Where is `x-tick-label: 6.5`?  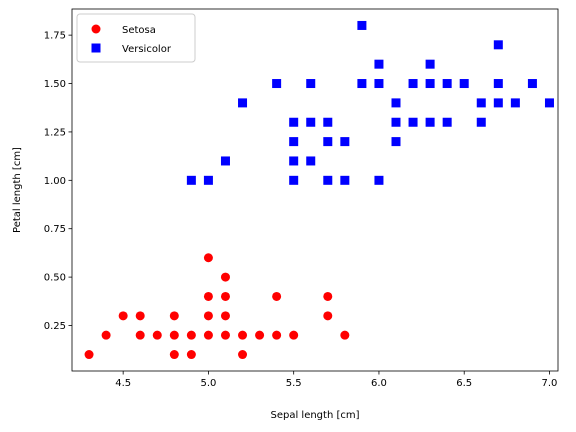 x-tick-label: 6.5 is located at coordinates (464, 383).